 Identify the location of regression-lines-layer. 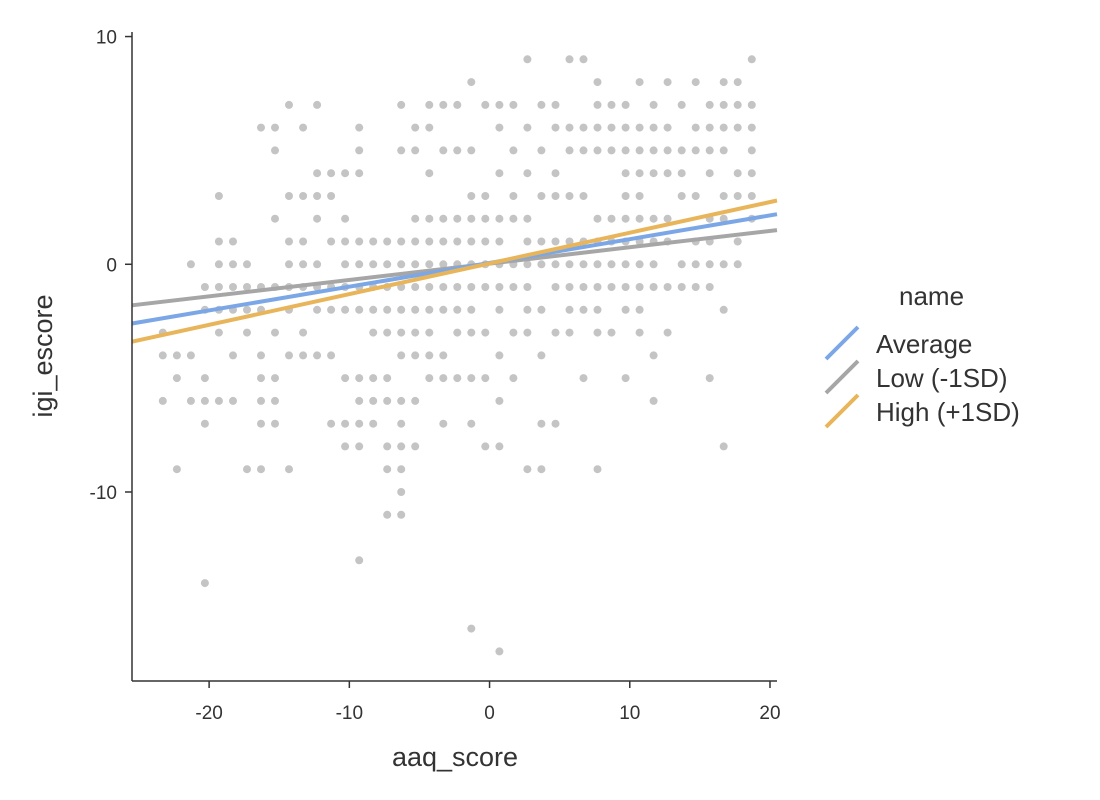
(454, 271).